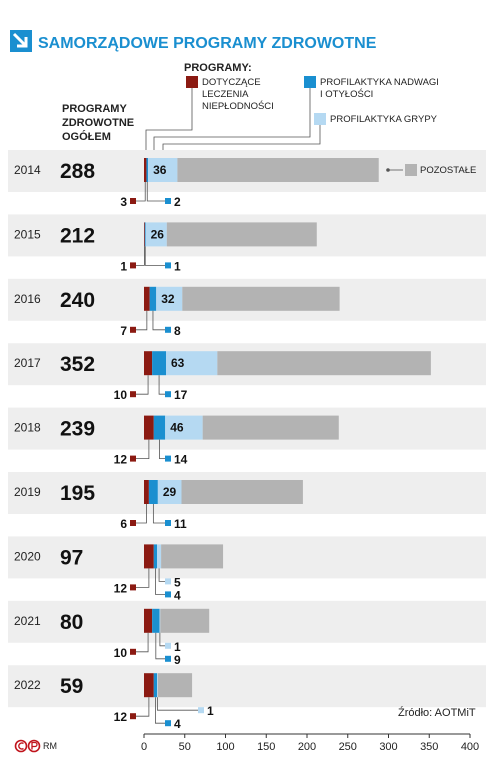 Image resolution: width=494 pixels, height=760 pixels. Describe the element at coordinates (177, 647) in the screenshot. I see `callout-value-flu: 1` at that location.